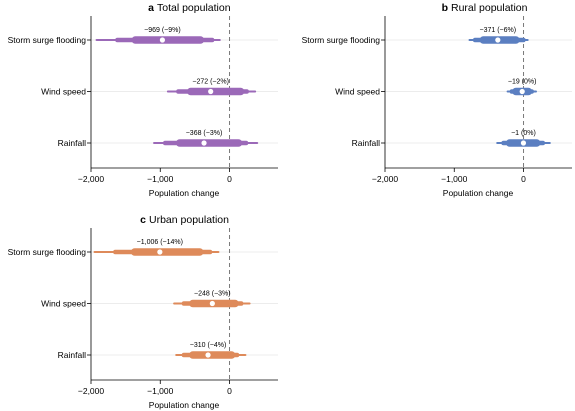 The width and height of the screenshot is (575, 411). What do you see at coordinates (151, 8) in the screenshot?
I see `panel-a-letter: a` at bounding box center [151, 8].